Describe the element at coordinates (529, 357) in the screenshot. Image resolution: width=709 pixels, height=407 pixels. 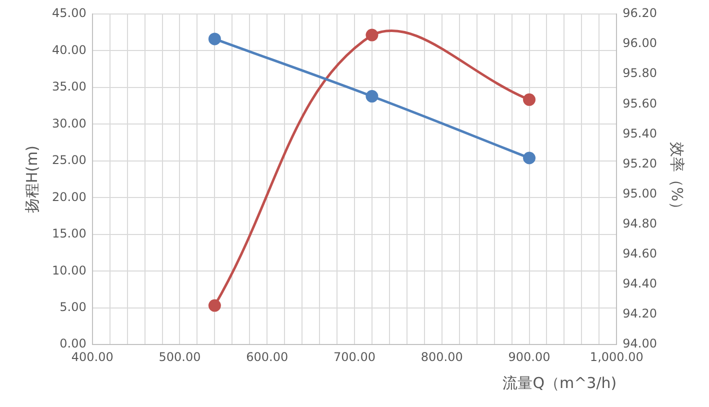
I see `x-tick-label: 900.00` at that location.